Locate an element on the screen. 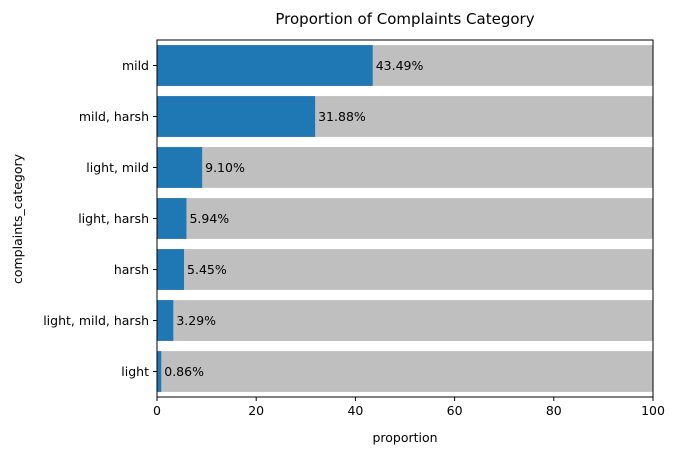 The width and height of the screenshot is (676, 455). y-tick-label: mild, harsh is located at coordinates (114, 116).